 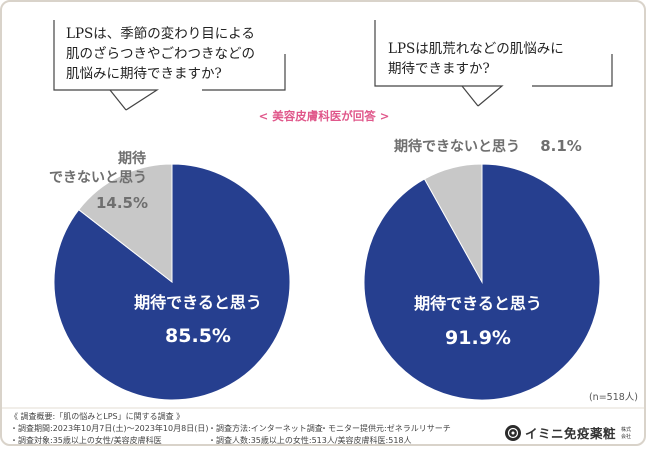 I want to click on brand-corp-top: 株式, so click(x=626, y=429).